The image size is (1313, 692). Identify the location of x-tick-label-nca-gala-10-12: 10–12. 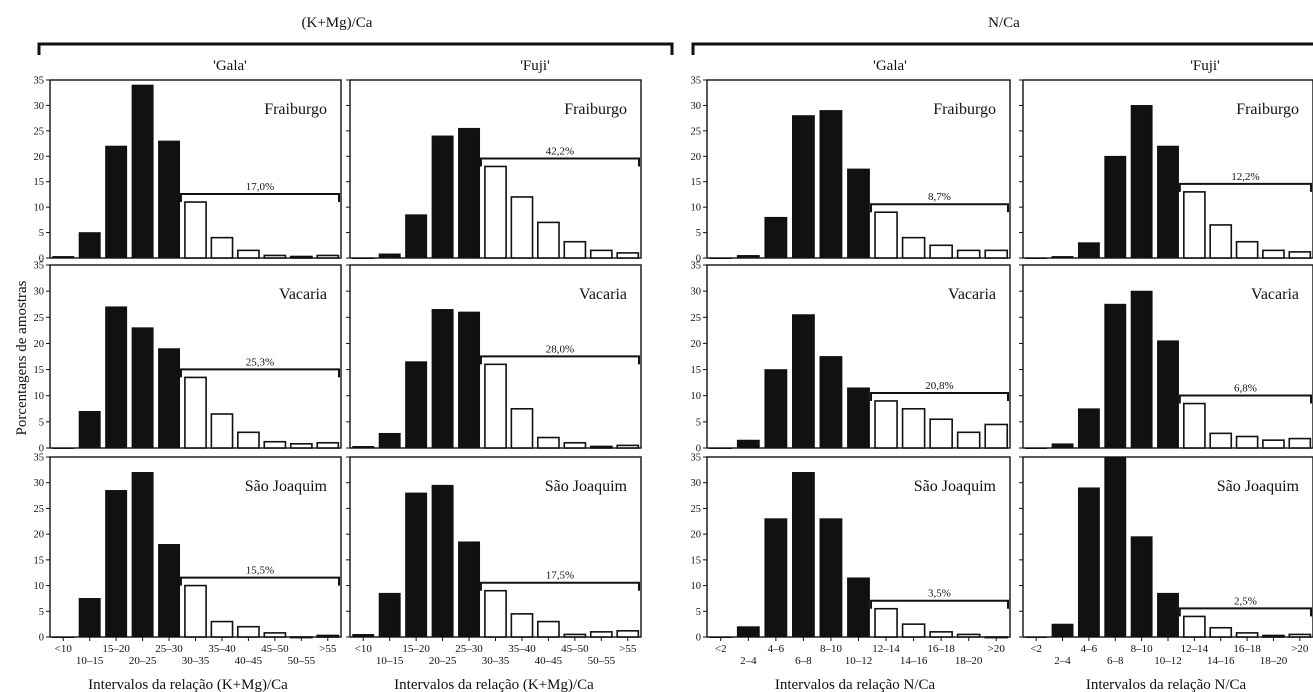
(859, 661).